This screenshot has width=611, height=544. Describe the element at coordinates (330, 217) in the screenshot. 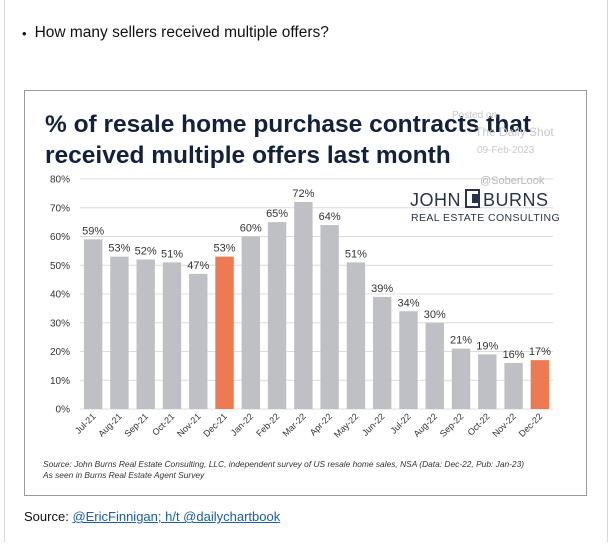

I see `data-label: 64%` at that location.